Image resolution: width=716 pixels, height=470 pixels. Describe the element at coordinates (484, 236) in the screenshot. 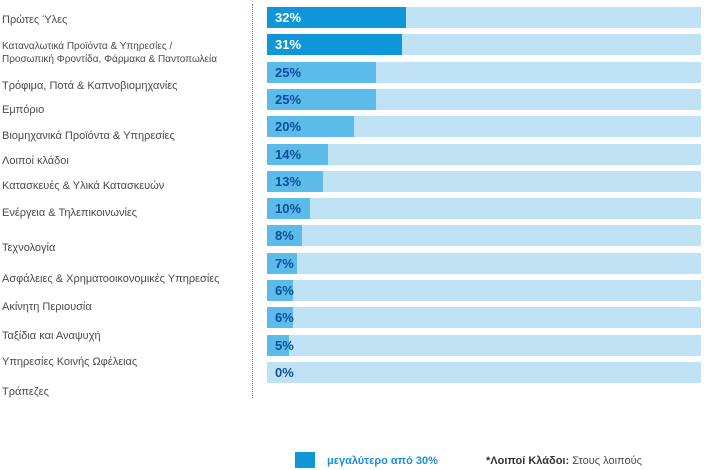

I see `bar-track: 8%` at that location.